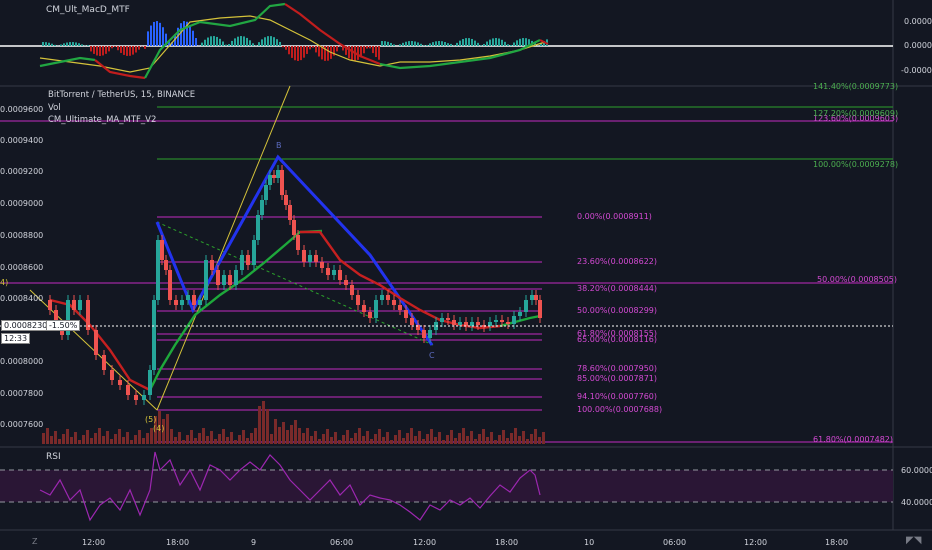 The image size is (932, 550). I want to click on rsi-line, so click(290, 486).